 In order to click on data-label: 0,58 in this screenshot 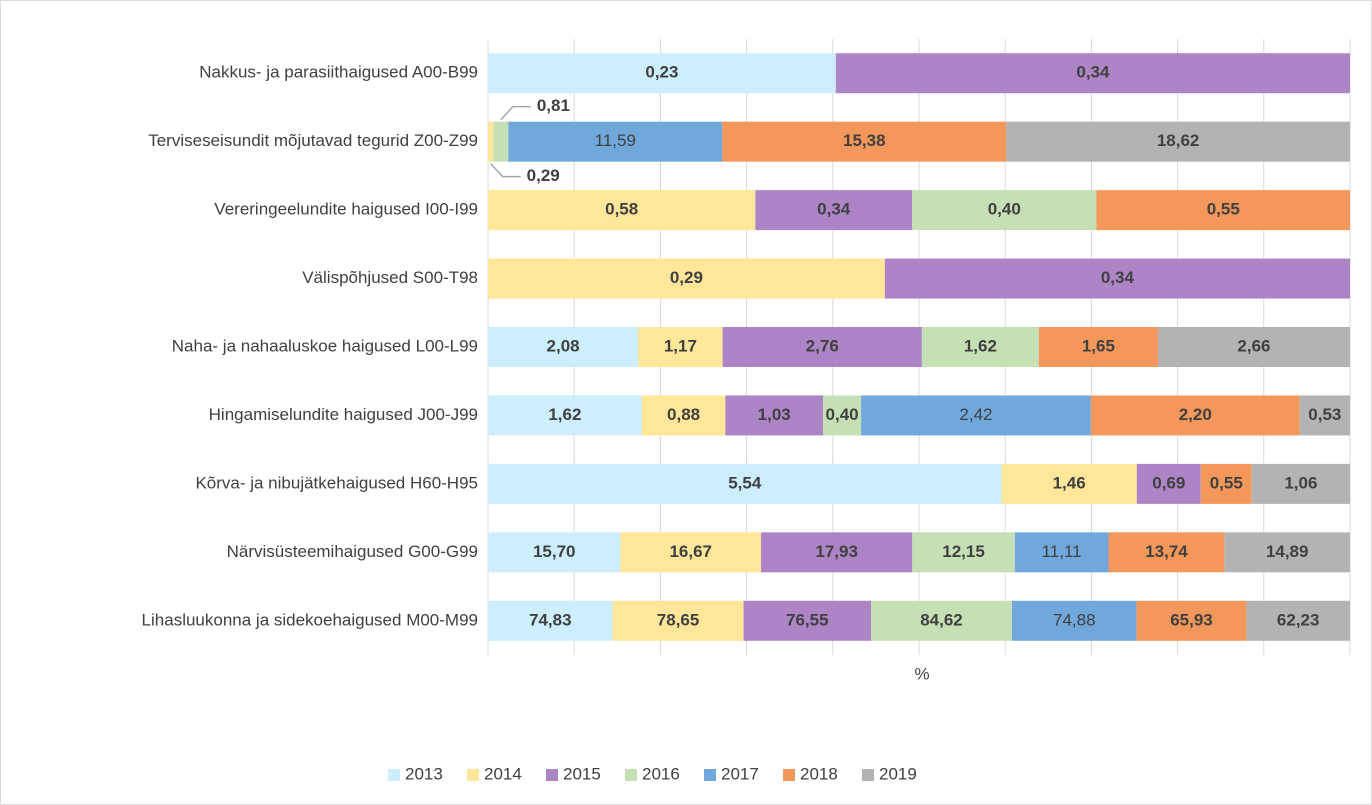, I will do `click(621, 209)`.